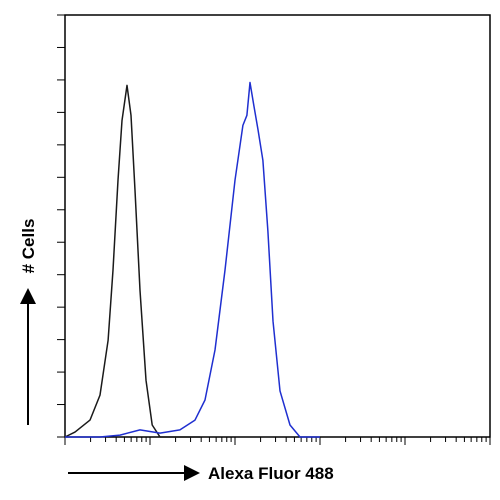 This screenshot has height=500, width=500. Describe the element at coordinates (271, 473) in the screenshot. I see `x-axis-label: Alexa Fluor 488` at that location.